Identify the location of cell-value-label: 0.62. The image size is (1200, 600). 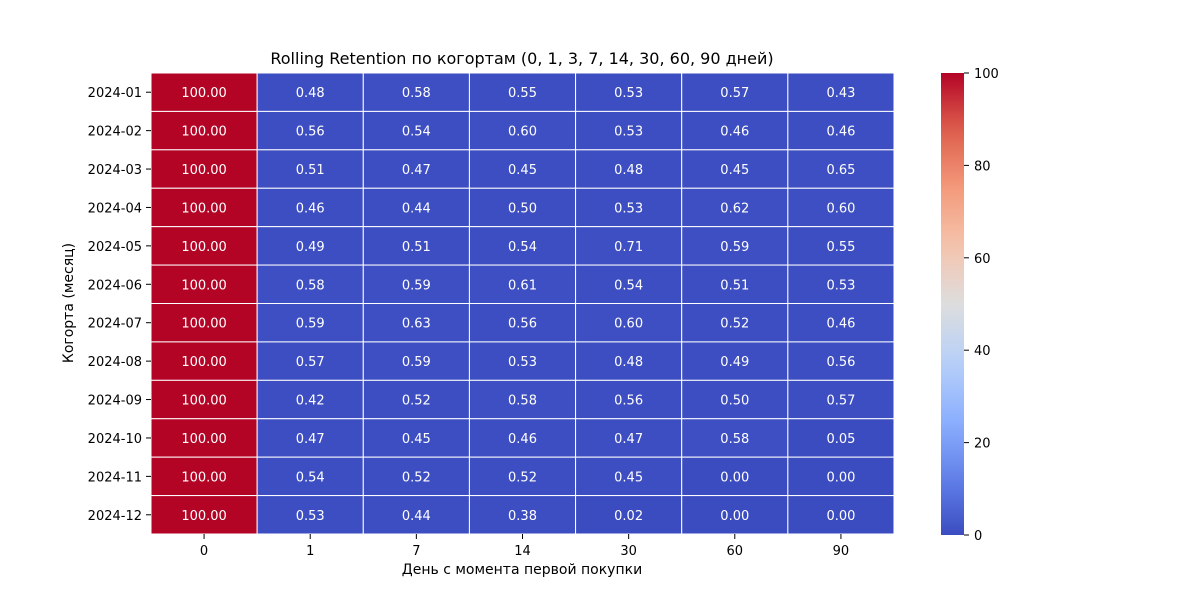
(734, 208).